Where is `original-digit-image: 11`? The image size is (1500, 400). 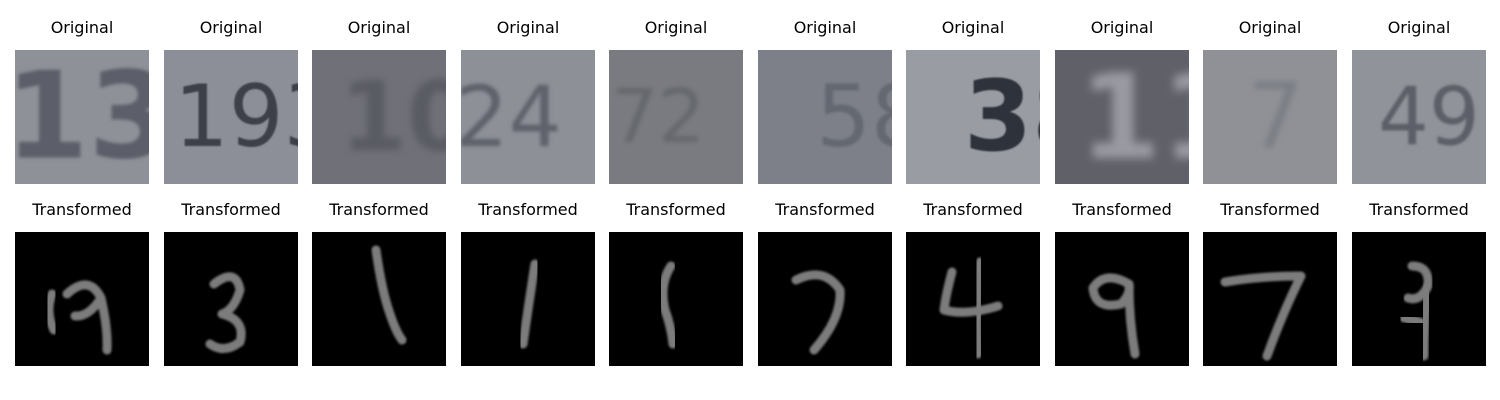 original-digit-image: 11 is located at coordinates (1122, 117).